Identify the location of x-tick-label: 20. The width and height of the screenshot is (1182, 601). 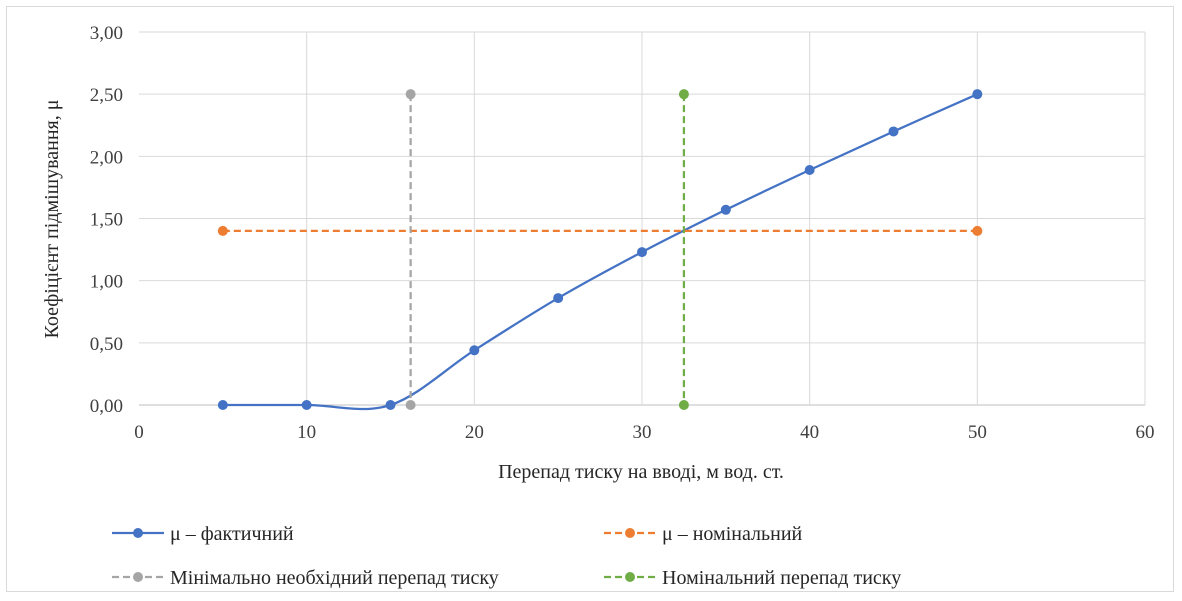
(474, 432).